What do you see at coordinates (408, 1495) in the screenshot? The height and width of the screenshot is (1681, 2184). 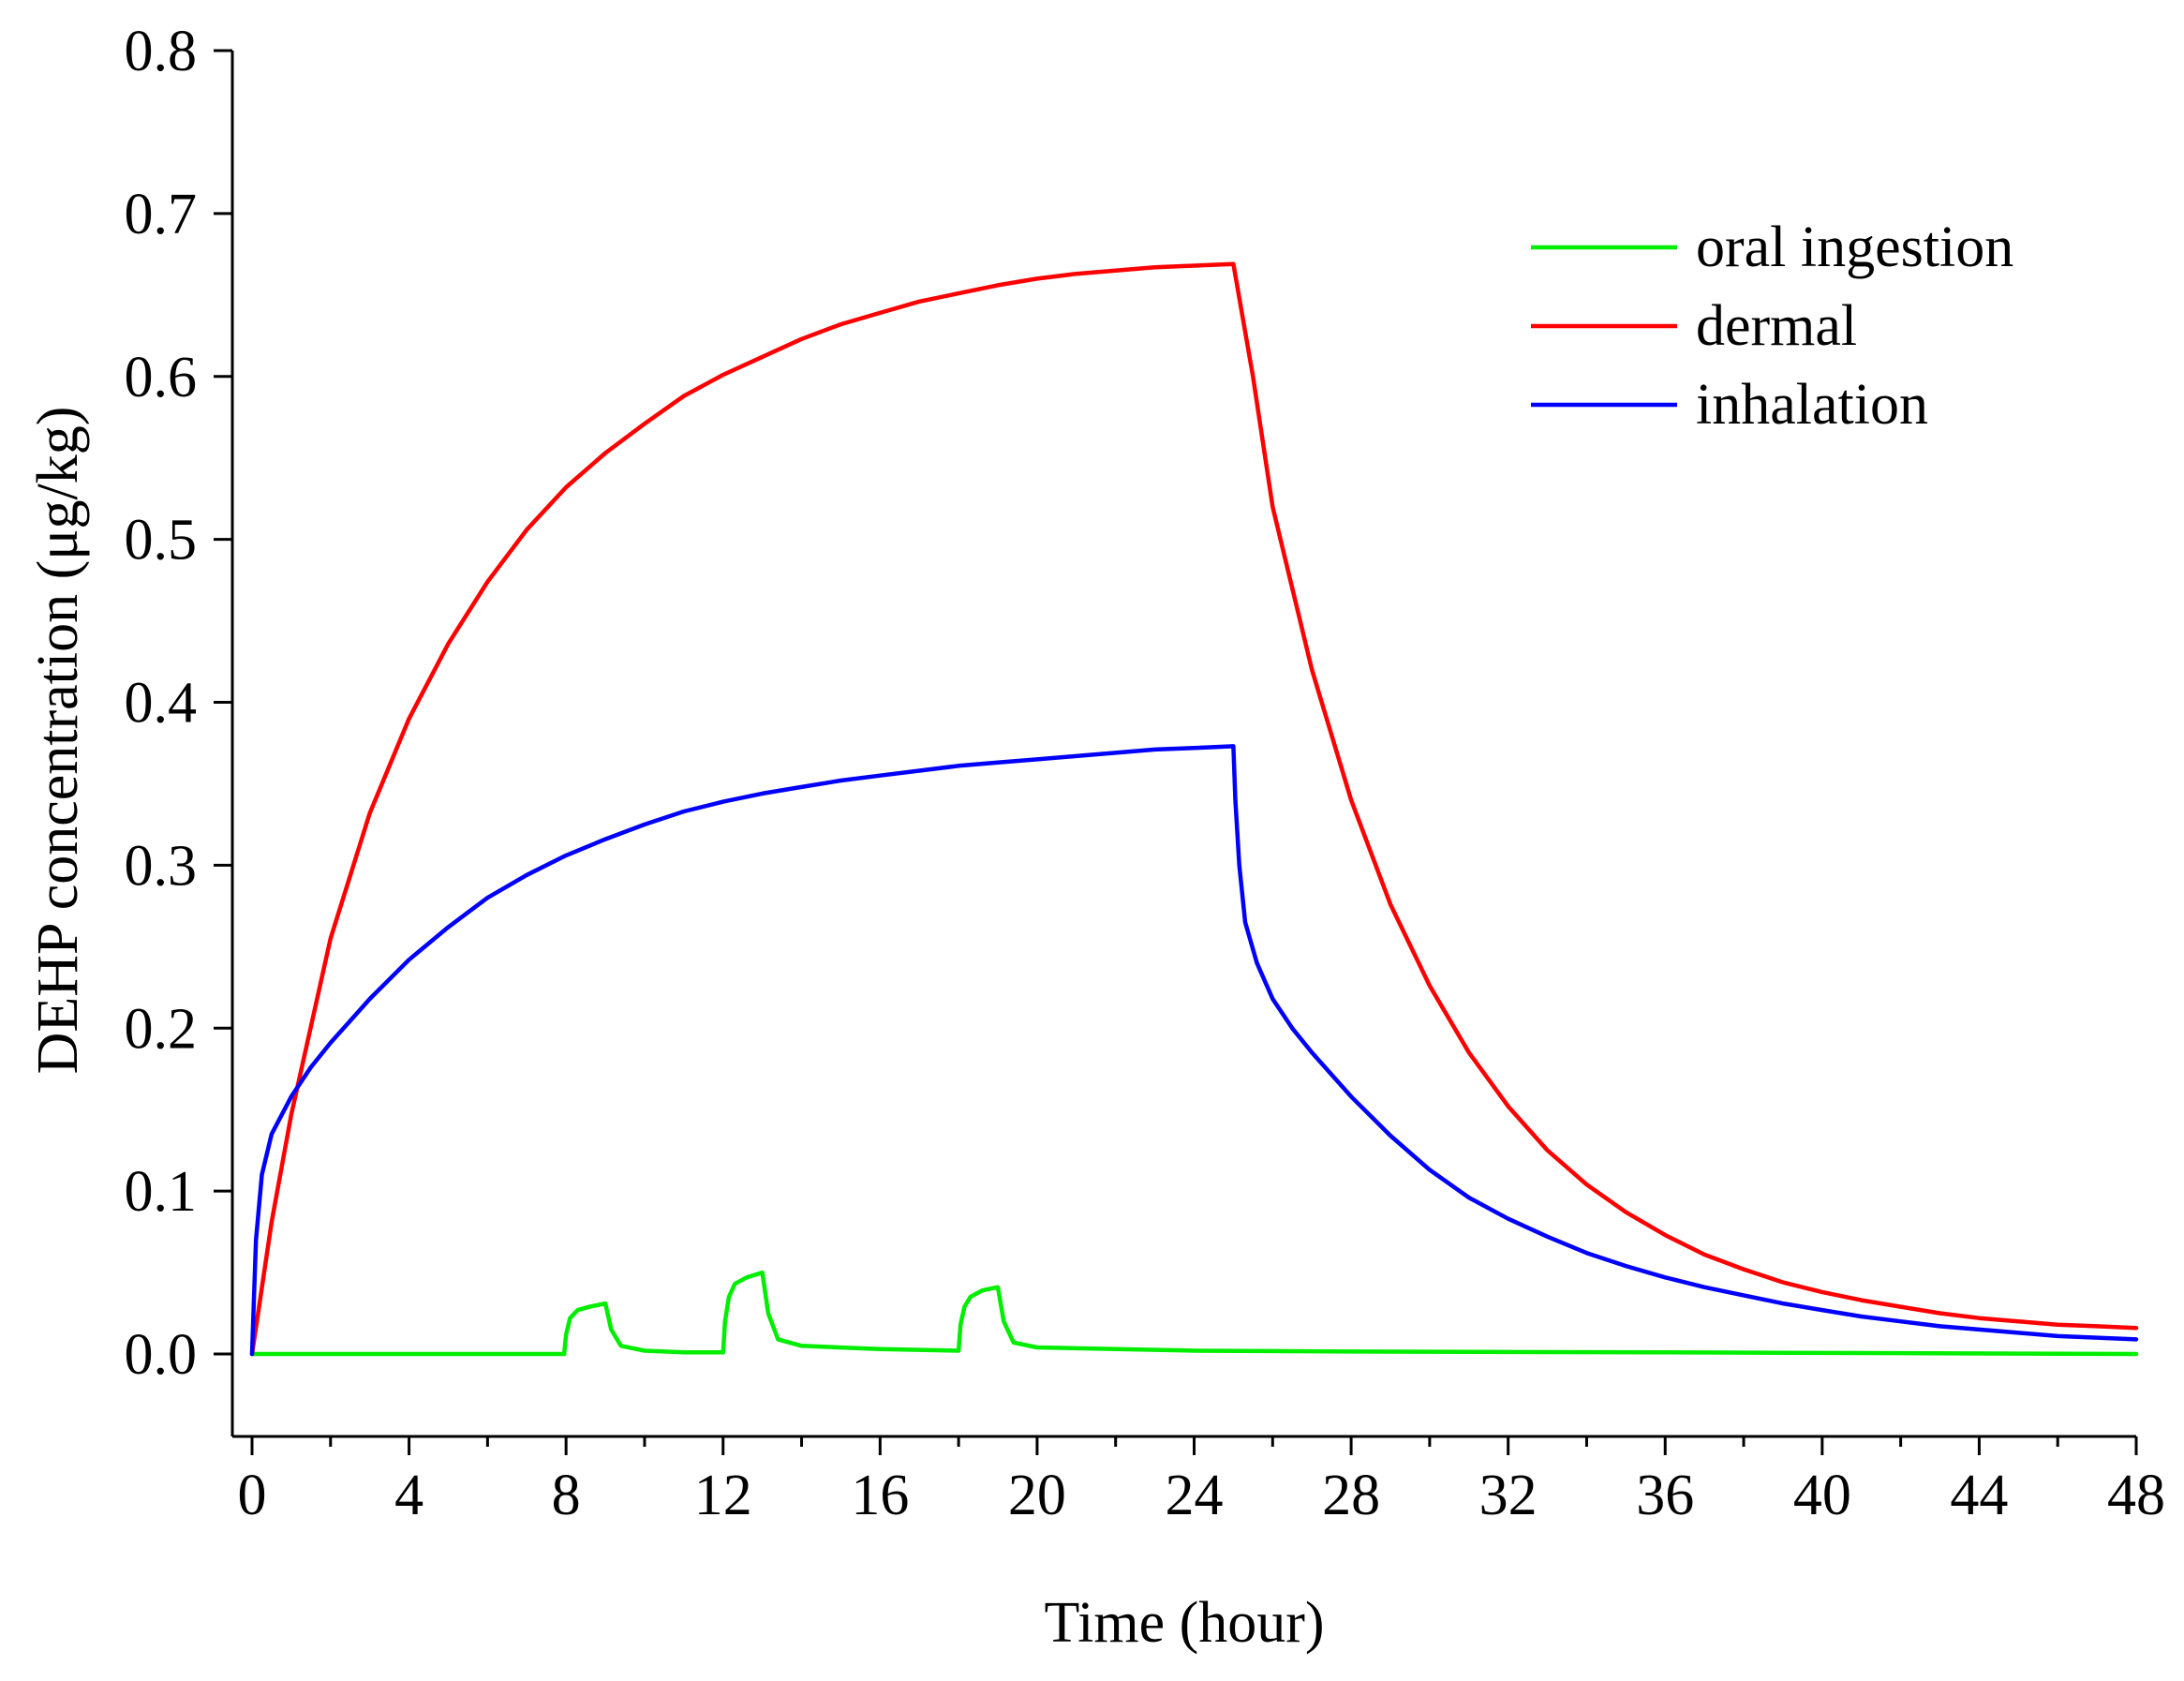 I see `x-tick-label: 4` at bounding box center [408, 1495].